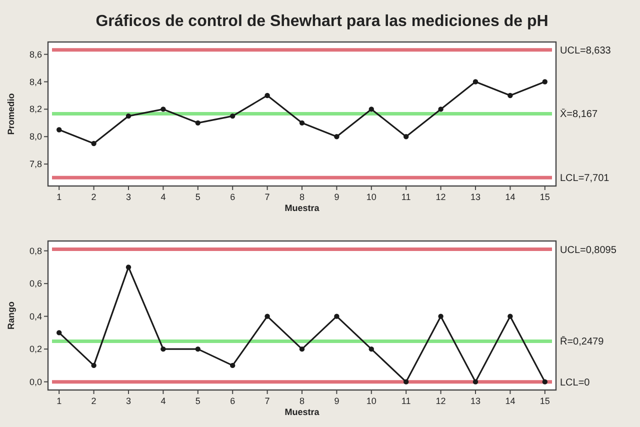 Image resolution: width=640 pixels, height=427 pixels. What do you see at coordinates (35, 316) in the screenshot?
I see `y-tick-label: 0,4` at bounding box center [35, 316].